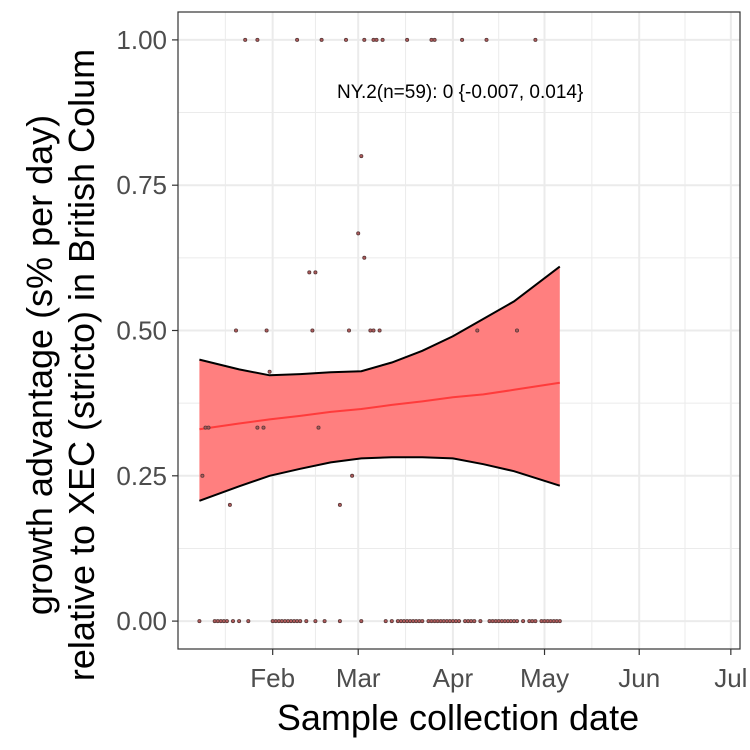  Describe the element at coordinates (141, 621) in the screenshot. I see `y-tick-label: 0.00` at that location.